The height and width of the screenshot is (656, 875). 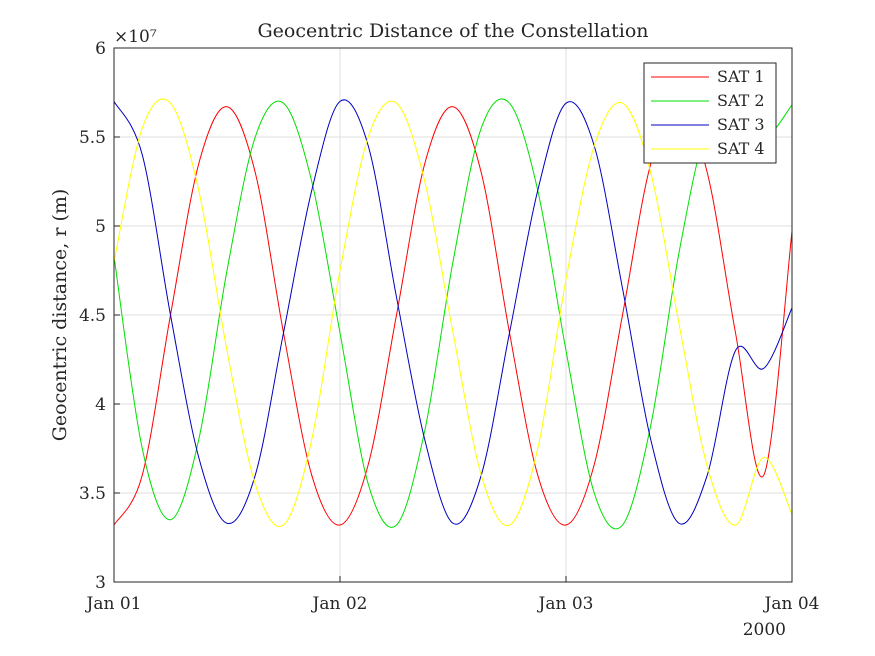 I want to click on legend-label-sat-2: SAT 2, so click(x=741, y=100).